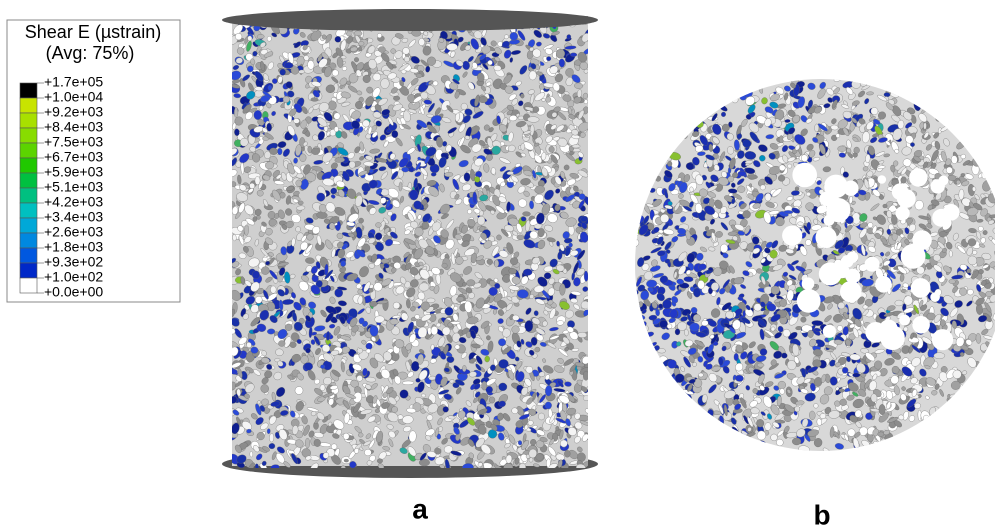 This screenshot has height=527, width=995. Describe the element at coordinates (73, 82) in the screenshot. I see `legend-label: +1.7e+05` at that location.